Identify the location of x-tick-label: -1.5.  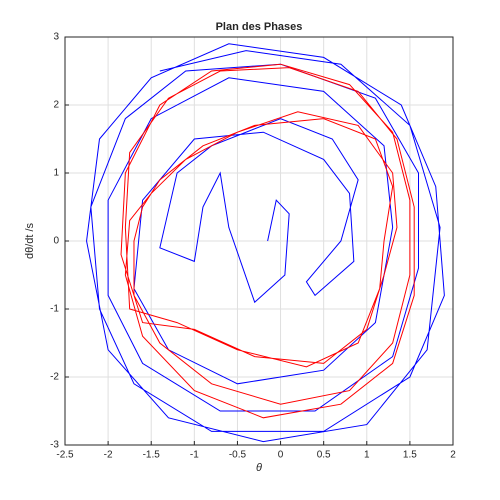
(152, 455).